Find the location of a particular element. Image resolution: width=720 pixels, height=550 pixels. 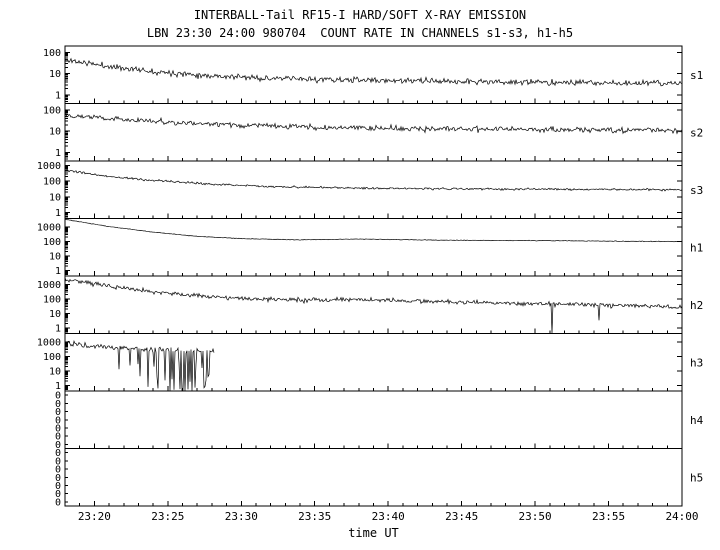

channel-label-h4: h4 is located at coordinates (697, 420).